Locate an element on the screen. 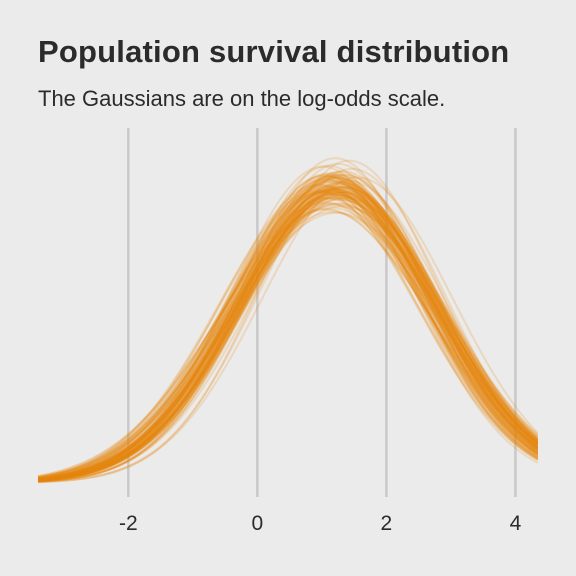  chart-subtitle: The Gaussians are on the log-odds scale. is located at coordinates (242, 98).